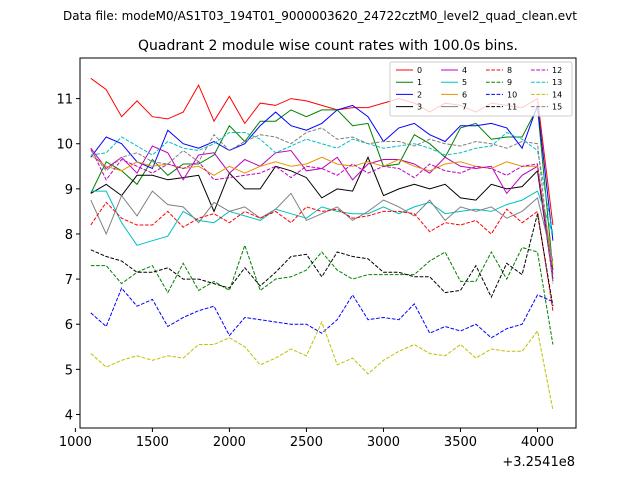 The width and height of the screenshot is (640, 484). Describe the element at coordinates (229, 442) in the screenshot. I see `x-tick-label: 2000` at that location.